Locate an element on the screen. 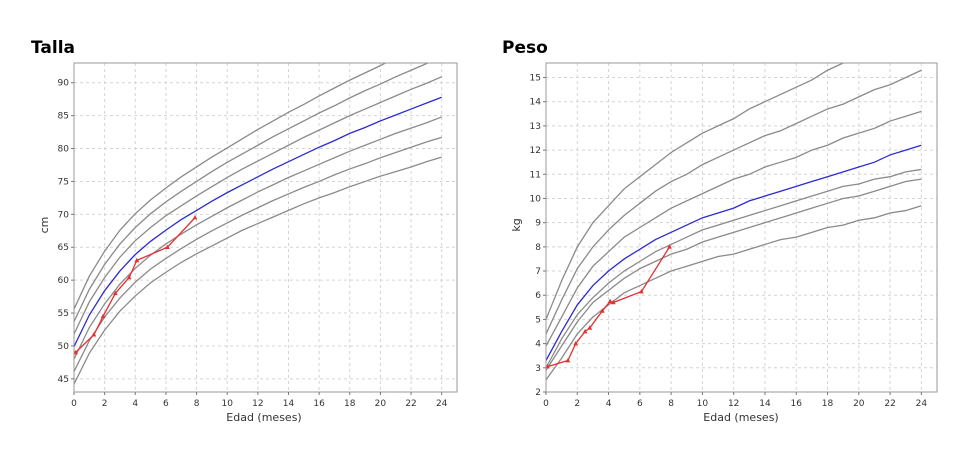  peso-x-tick-label: 24 is located at coordinates (922, 404).